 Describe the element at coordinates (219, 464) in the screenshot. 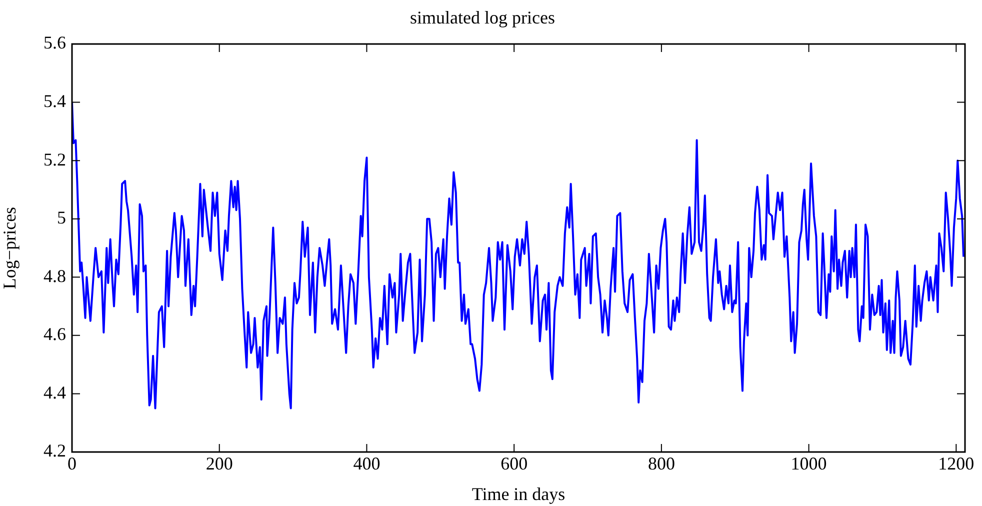

I see `x-tick-label: 200` at that location.